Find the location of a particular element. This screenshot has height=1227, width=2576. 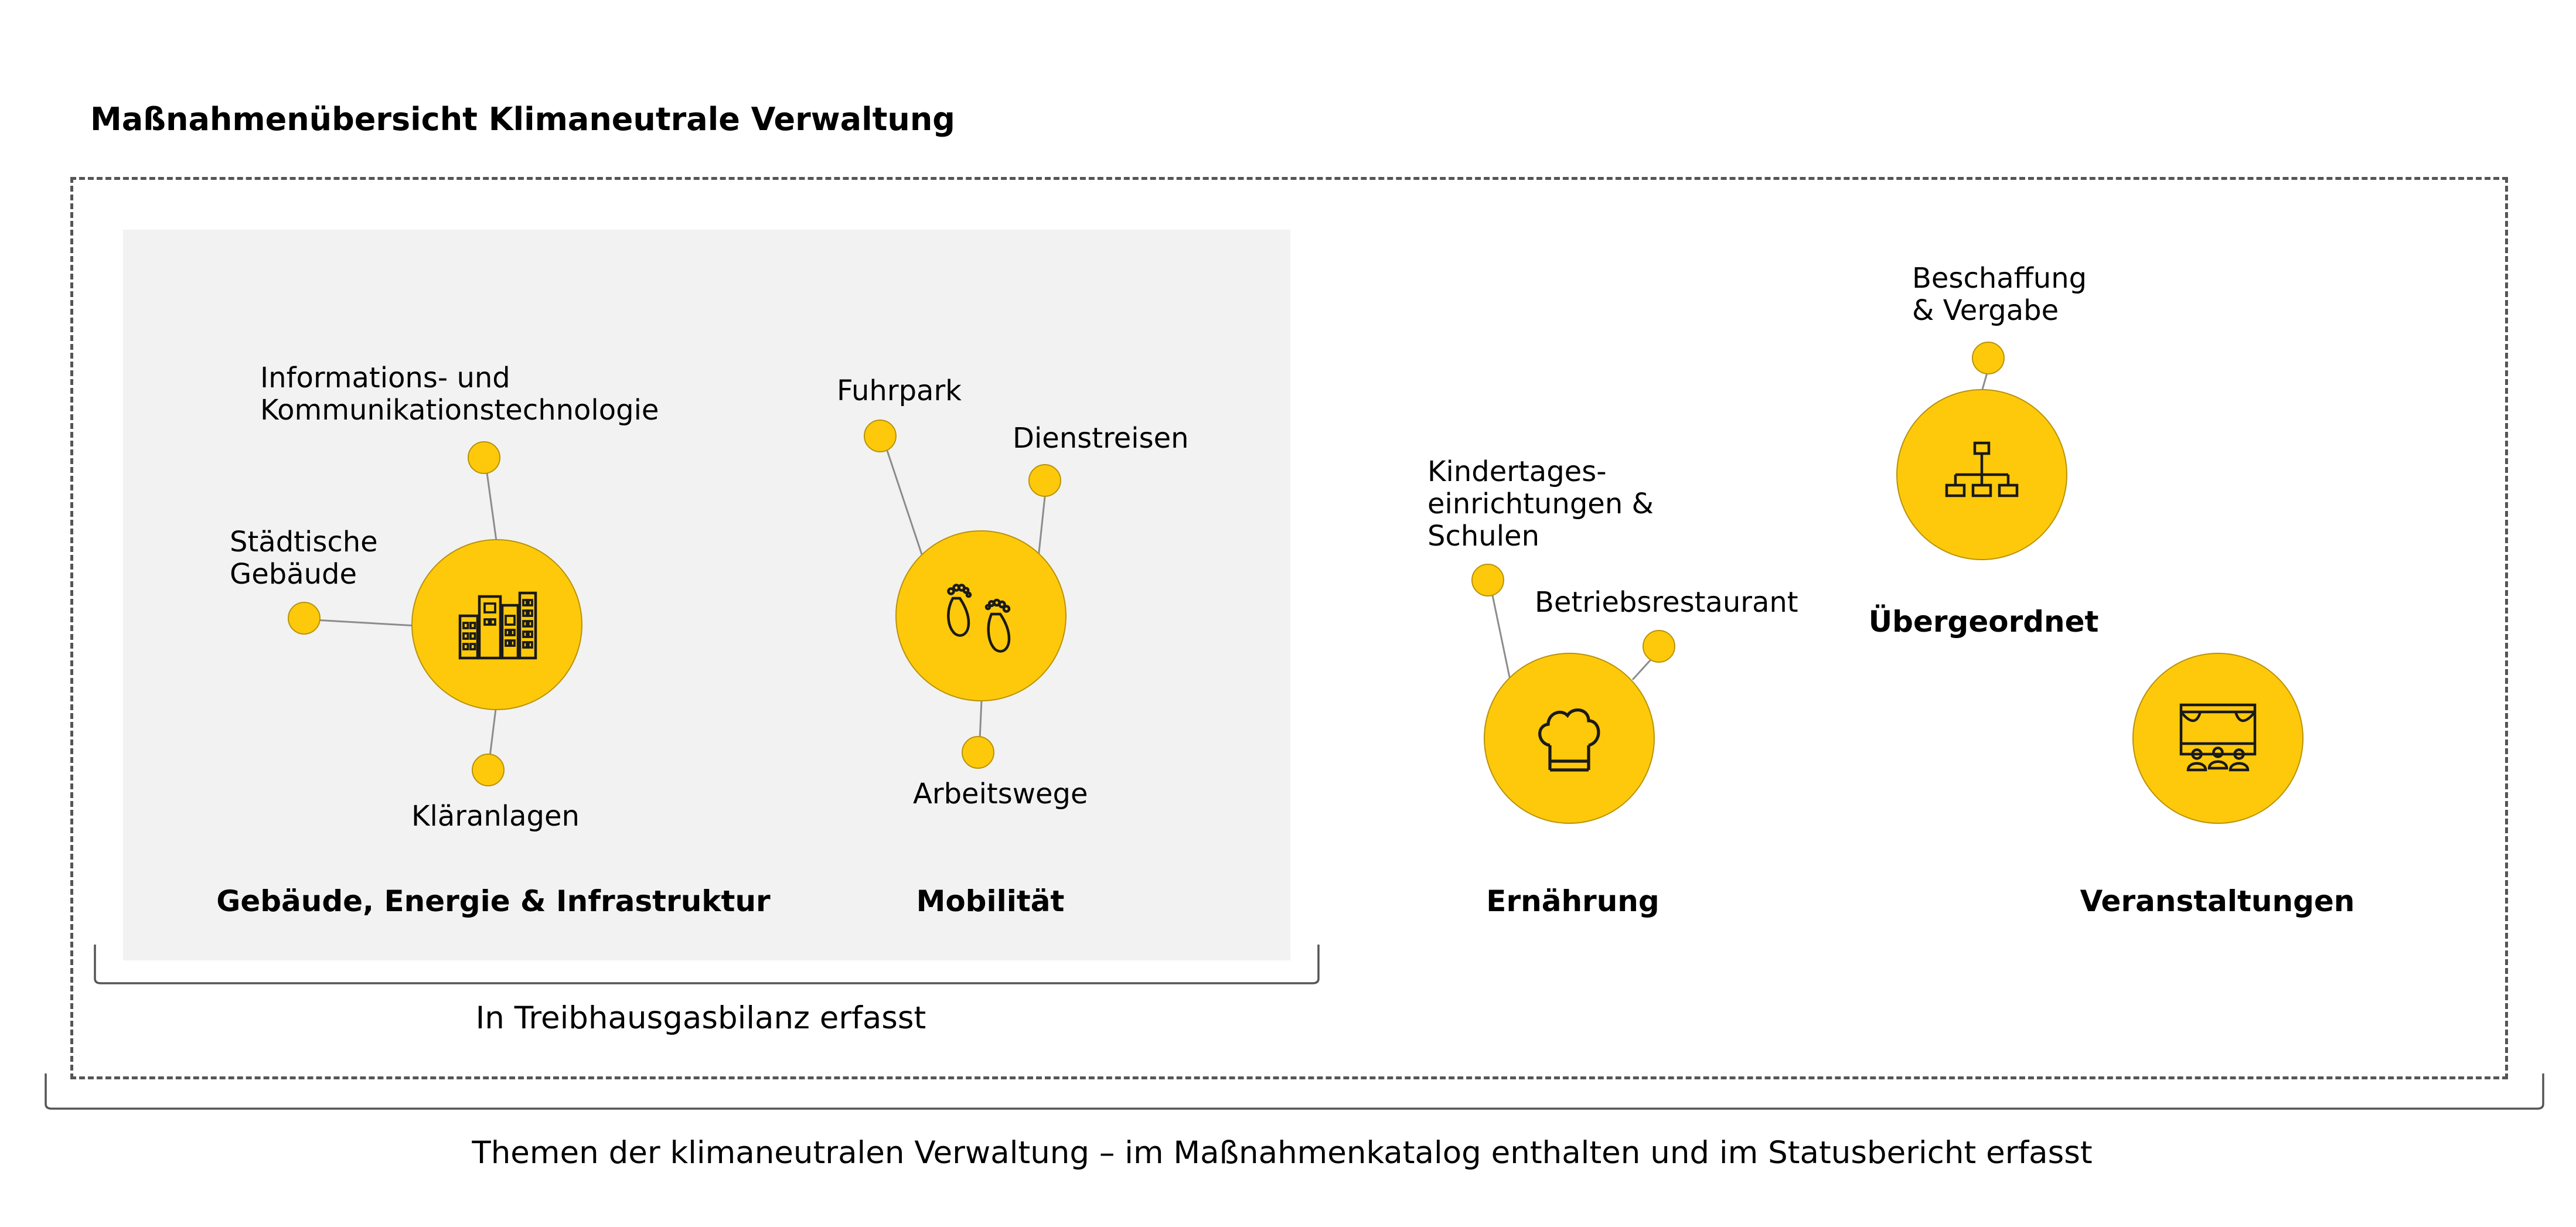

nutrition-bubble is located at coordinates (1569, 738).